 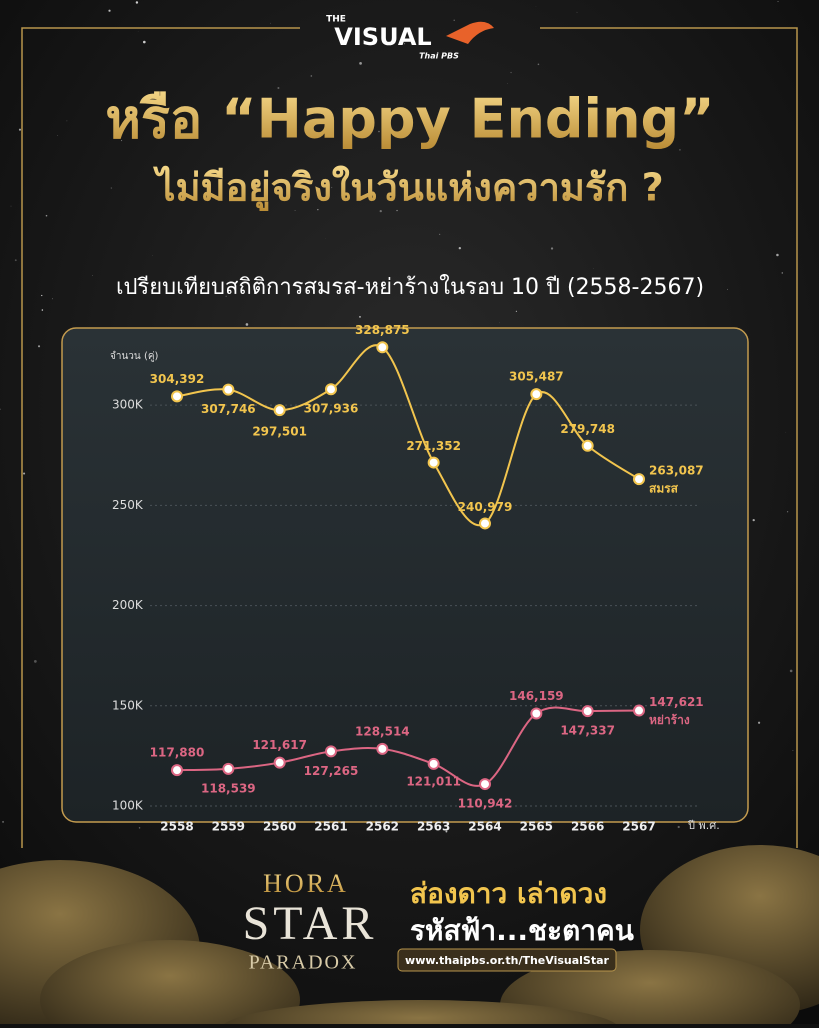 What do you see at coordinates (664, 489) in the screenshot?
I see `series-name: สมรส` at bounding box center [664, 489].